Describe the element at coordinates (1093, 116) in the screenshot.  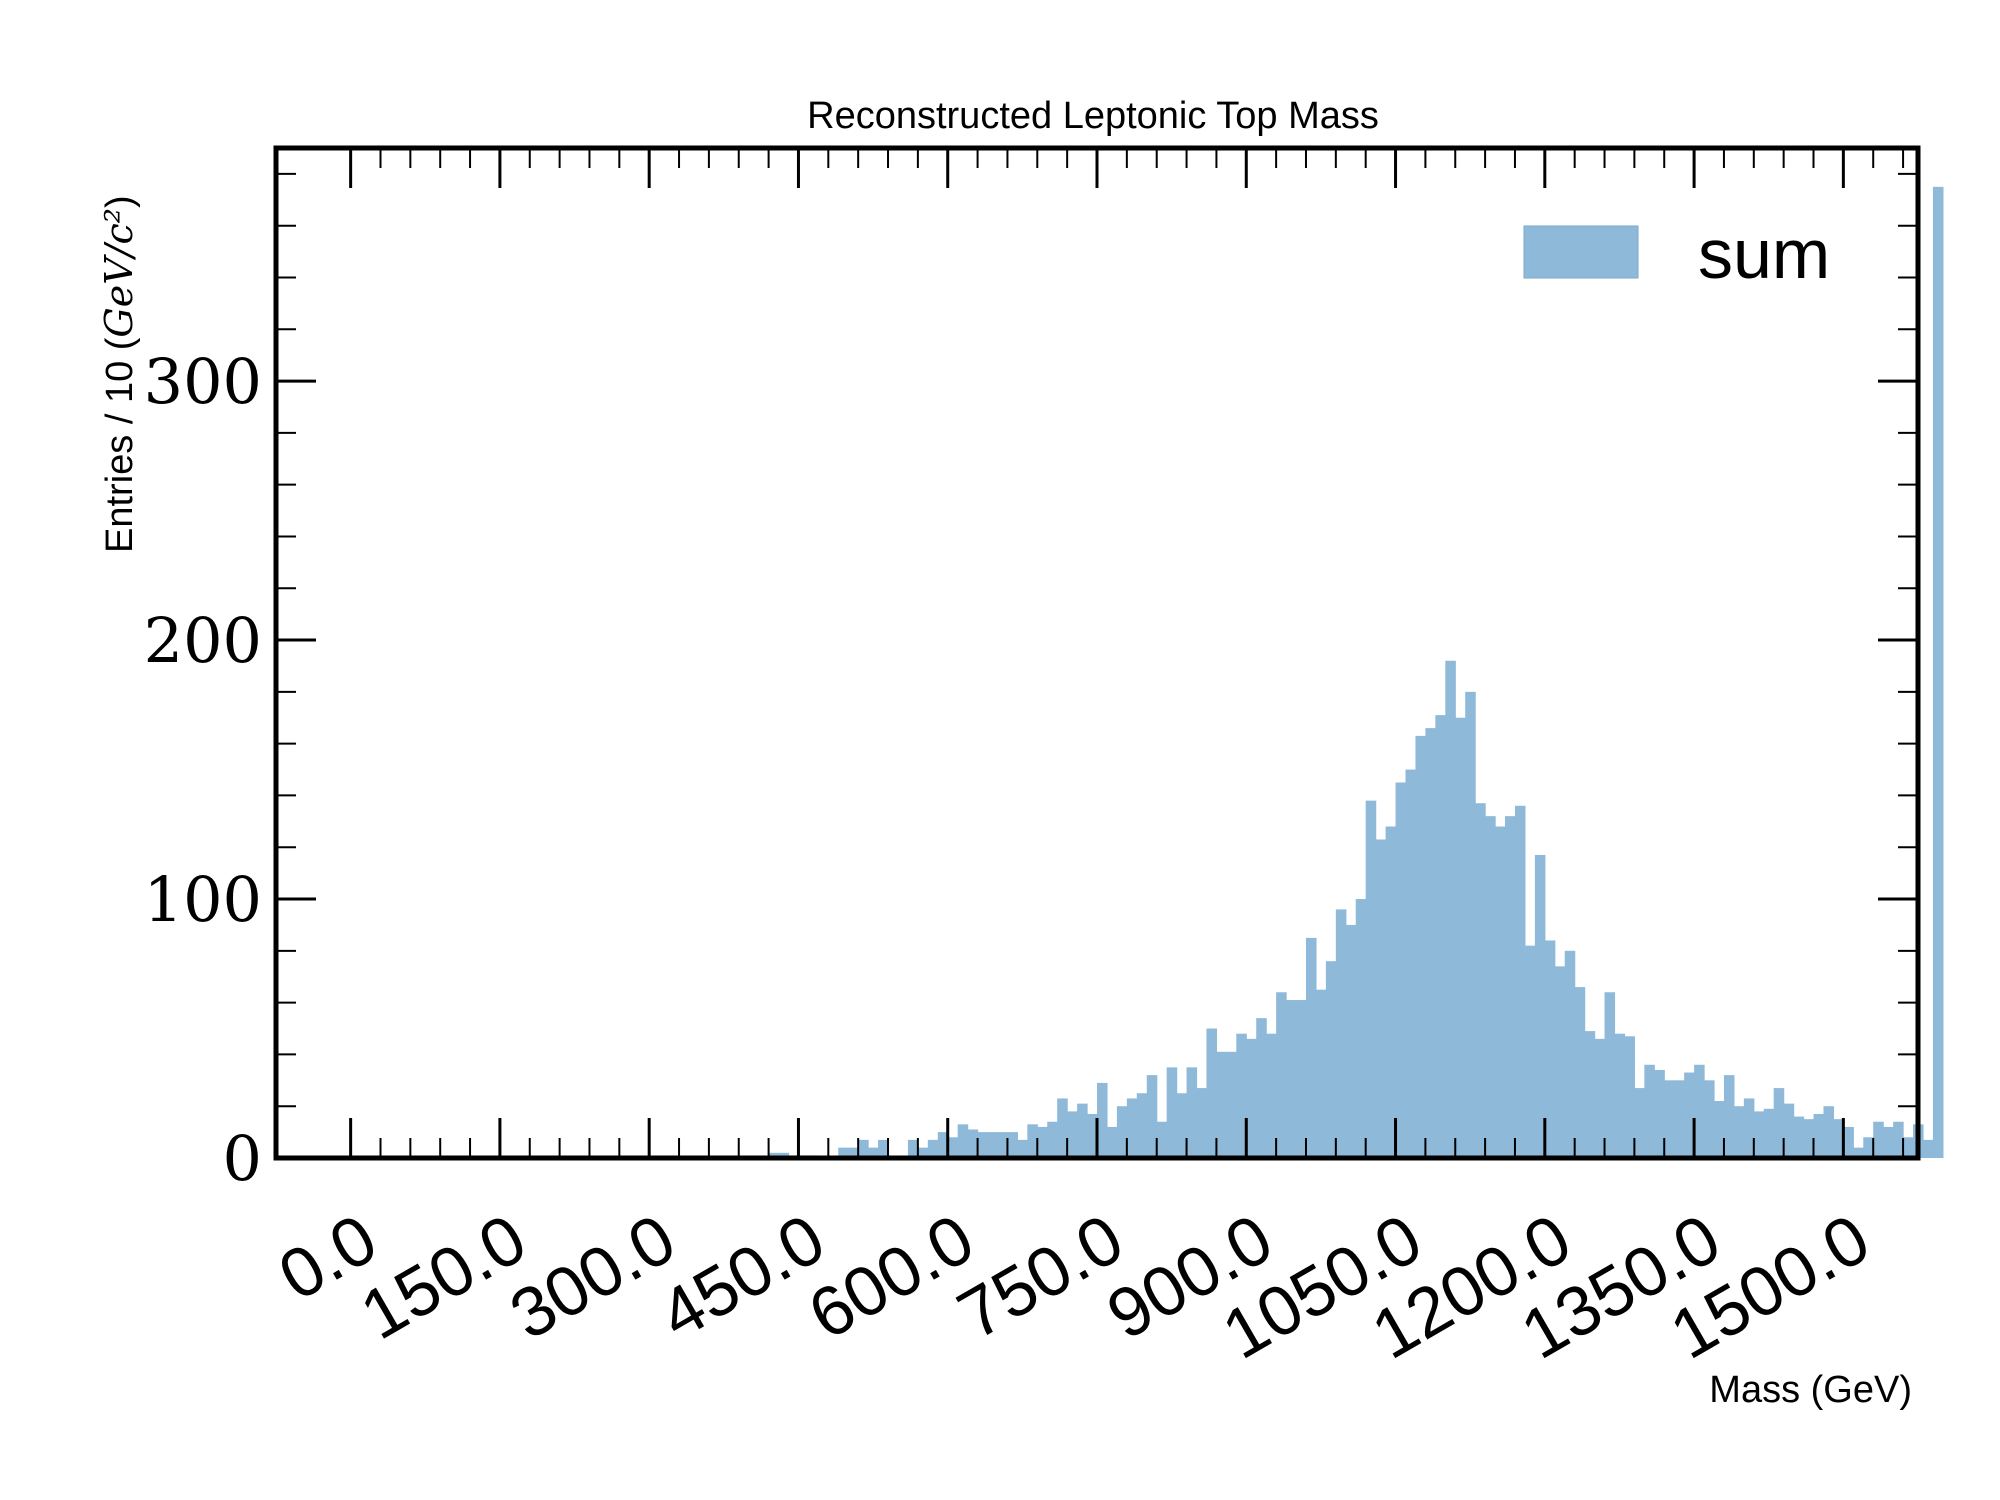
I see `chart-title: Reconstructed Leptonic Top Mass` at that location.